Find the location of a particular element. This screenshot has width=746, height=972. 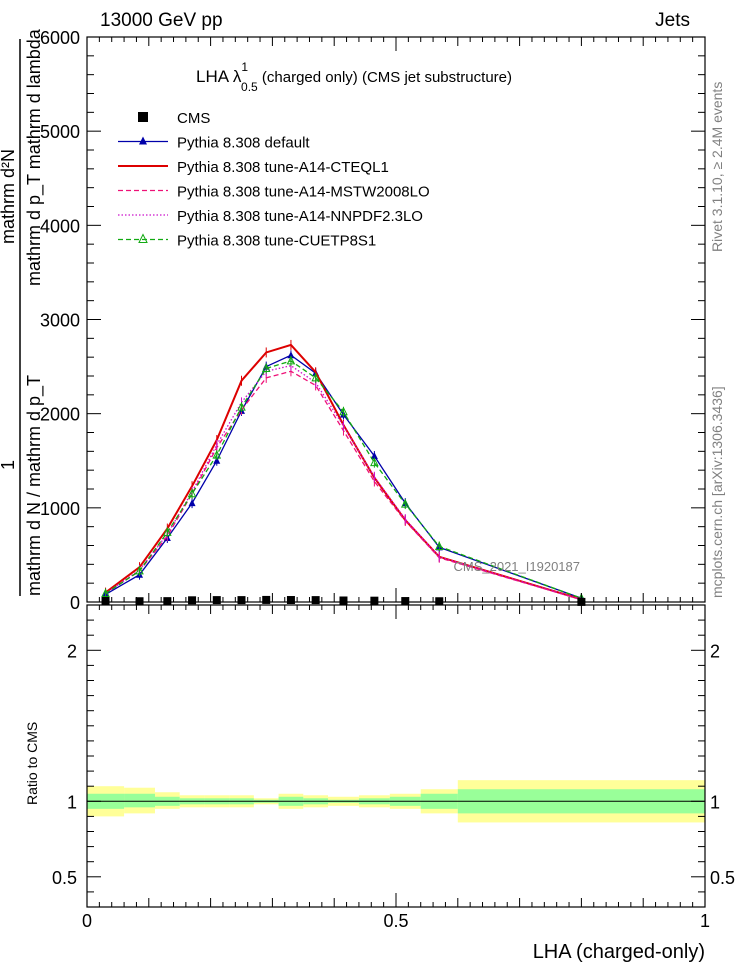

y-tick-label: 1000 is located at coordinates (60, 509).